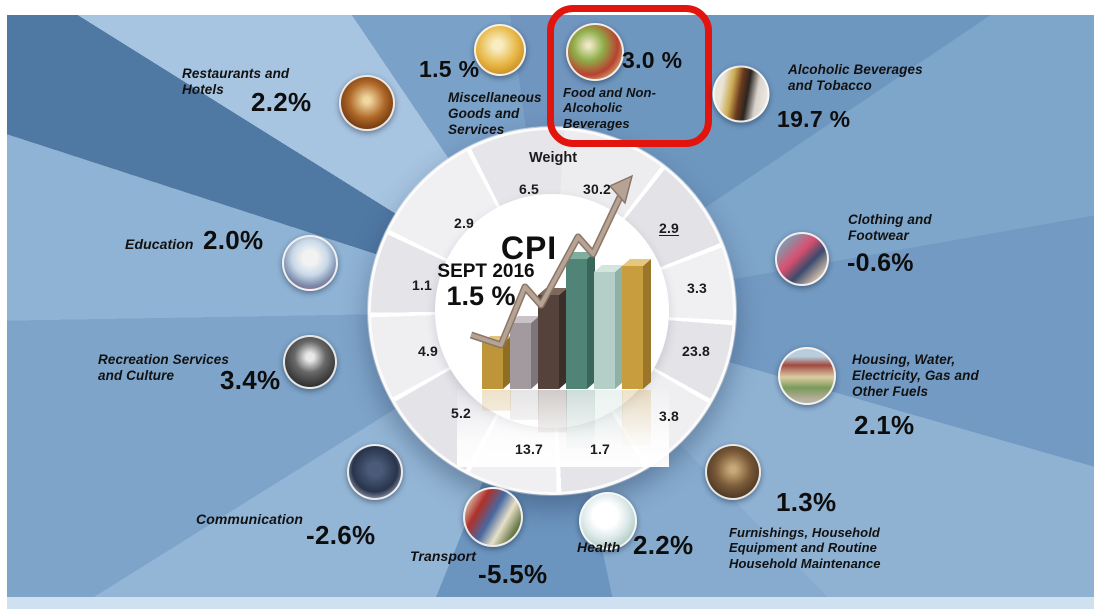 Image resolution: width=1101 pixels, height=614 pixels. I want to click on trend-arrow-head, so click(621, 189).